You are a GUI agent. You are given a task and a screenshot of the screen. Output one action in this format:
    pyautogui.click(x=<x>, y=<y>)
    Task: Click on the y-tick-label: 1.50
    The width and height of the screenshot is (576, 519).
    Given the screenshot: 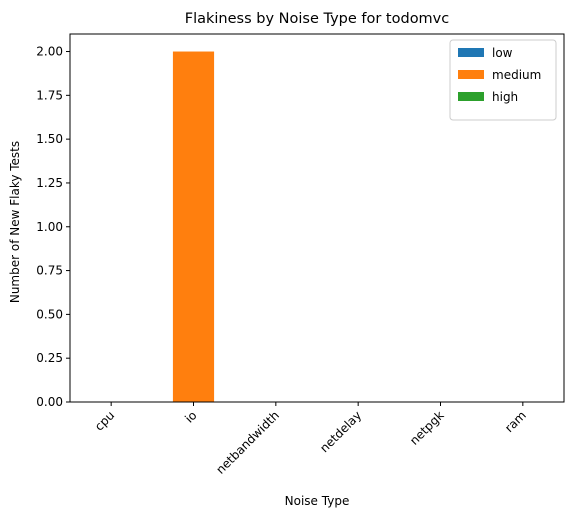 What is the action you would take?
    pyautogui.click(x=49, y=139)
    